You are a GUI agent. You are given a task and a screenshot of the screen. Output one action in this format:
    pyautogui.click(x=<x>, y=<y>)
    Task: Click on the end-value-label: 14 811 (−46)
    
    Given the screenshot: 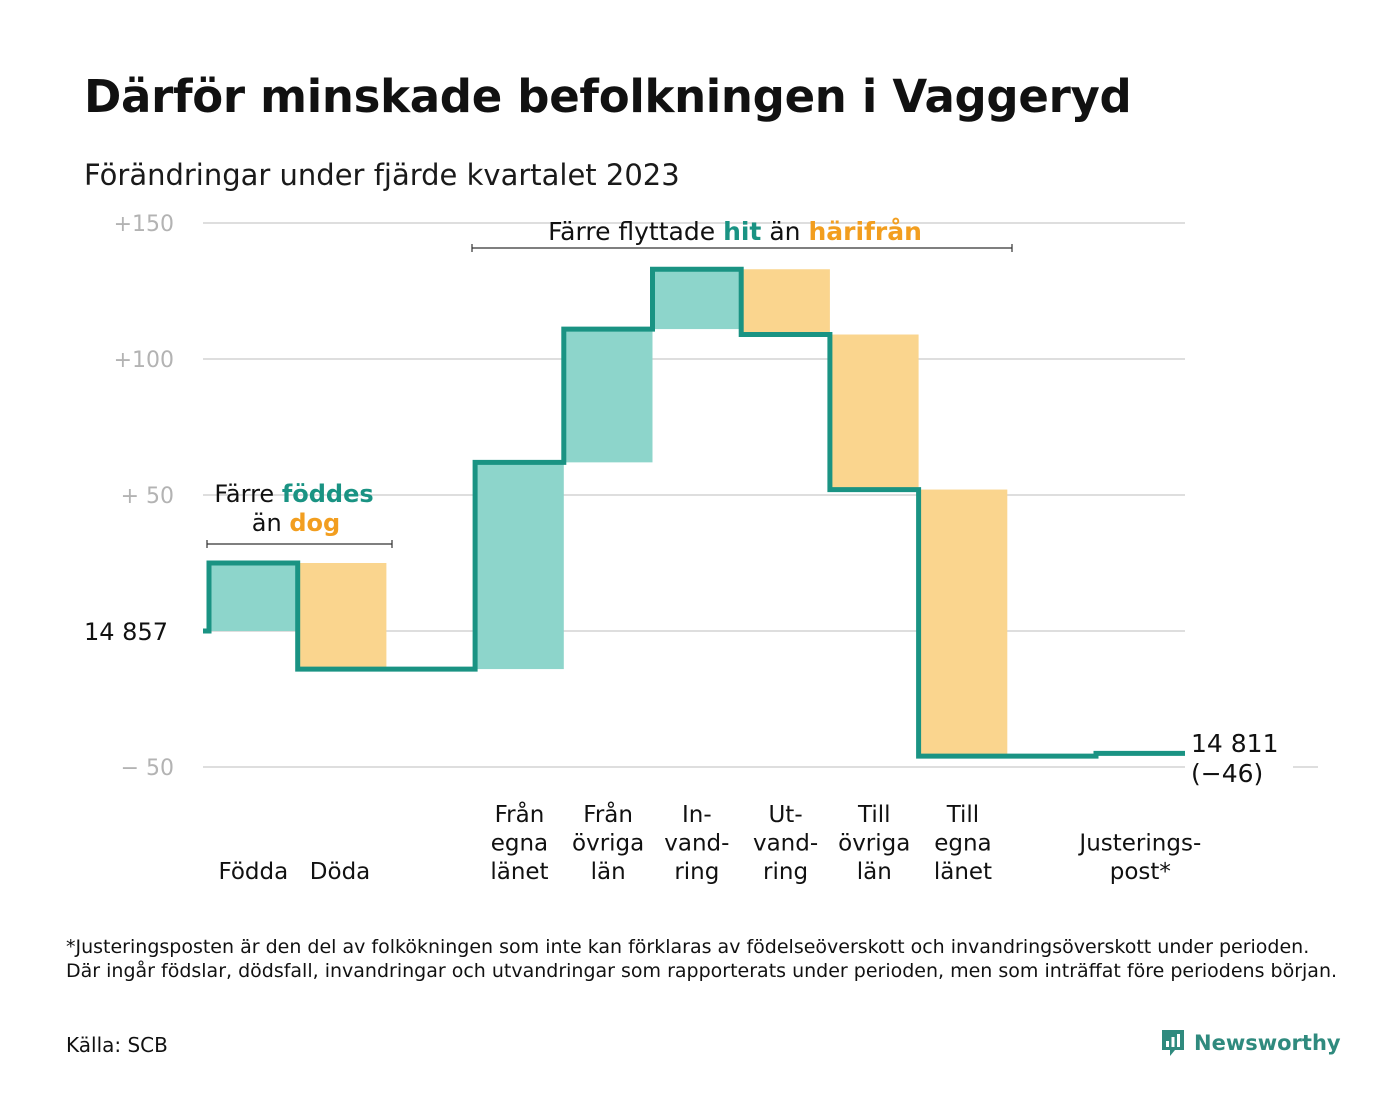 What is the action you would take?
    pyautogui.click(x=1234, y=758)
    